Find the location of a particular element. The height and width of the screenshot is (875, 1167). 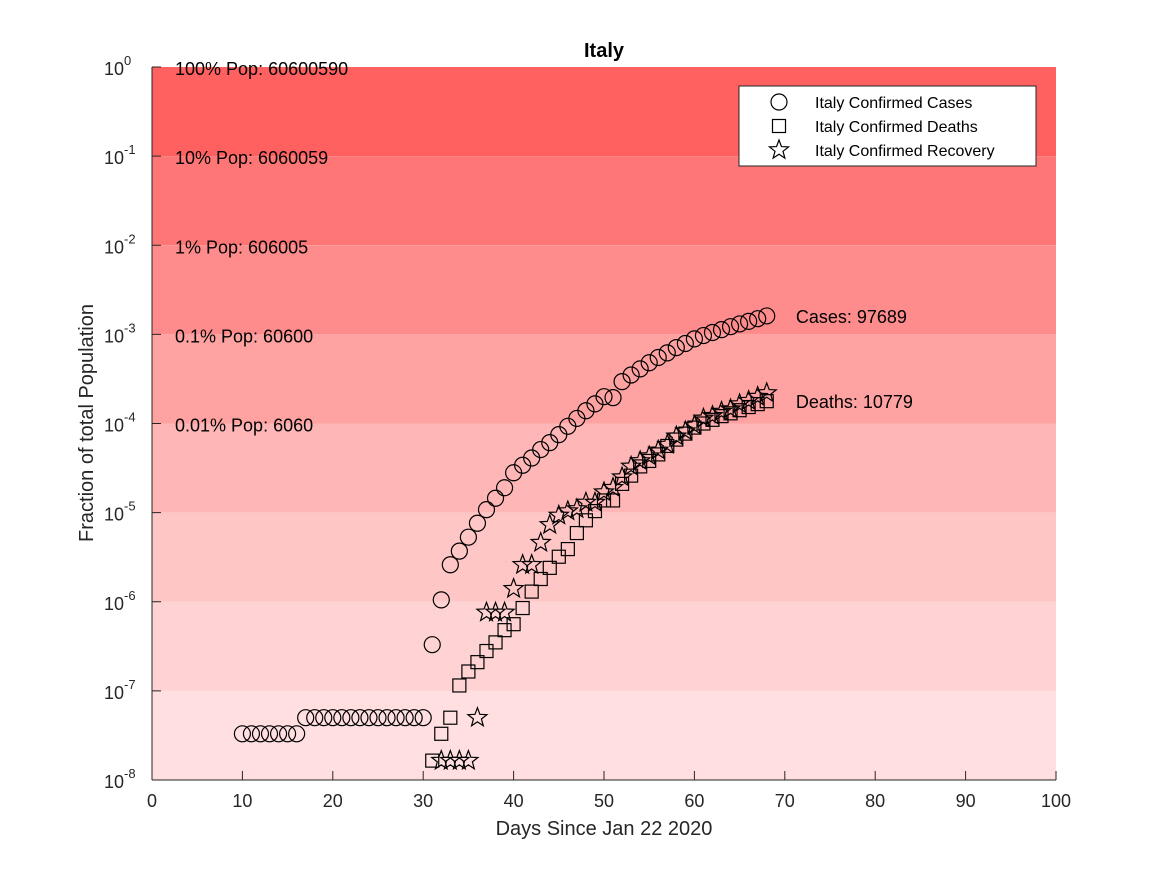

x-tick-label: 100 is located at coordinates (1056, 801).